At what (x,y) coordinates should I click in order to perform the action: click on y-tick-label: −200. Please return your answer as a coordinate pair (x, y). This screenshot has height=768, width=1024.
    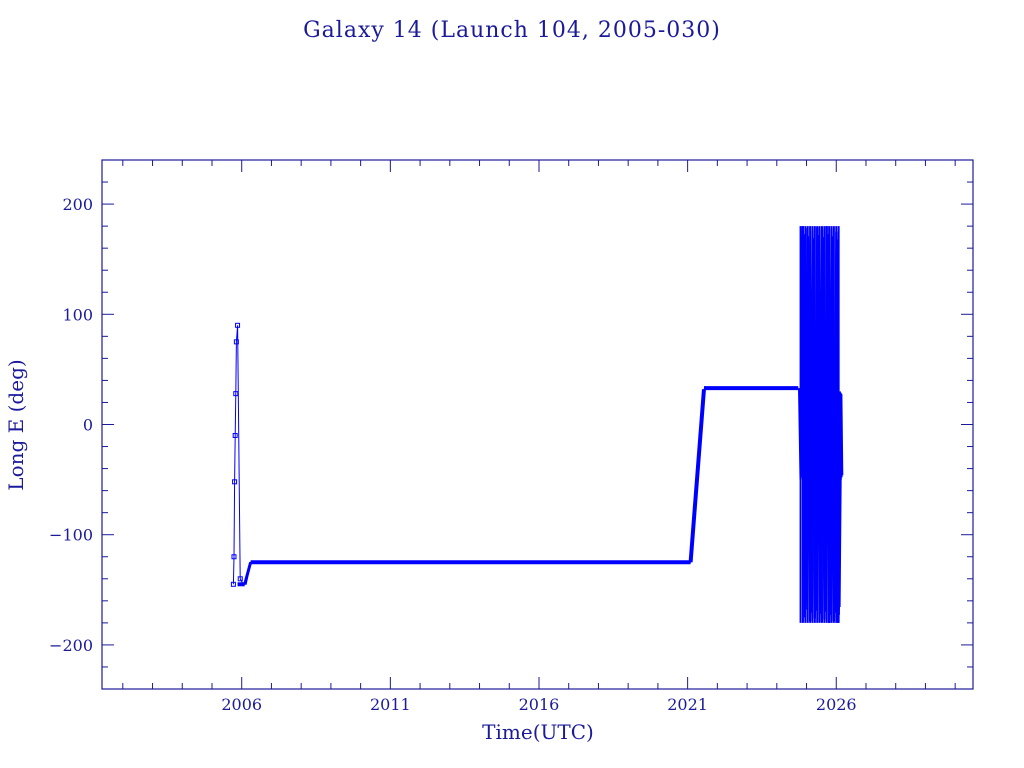
    Looking at the image, I should click on (71, 645).